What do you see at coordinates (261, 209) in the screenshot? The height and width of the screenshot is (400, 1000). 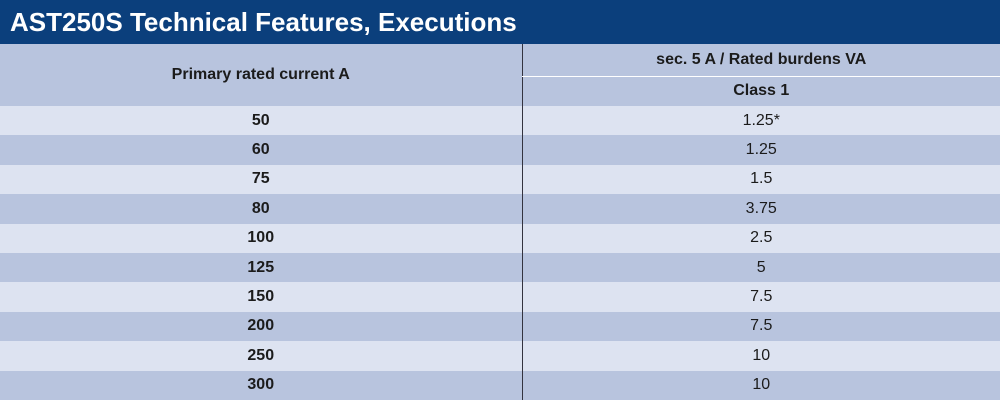 I see `primary-current-cell: 80` at bounding box center [261, 209].